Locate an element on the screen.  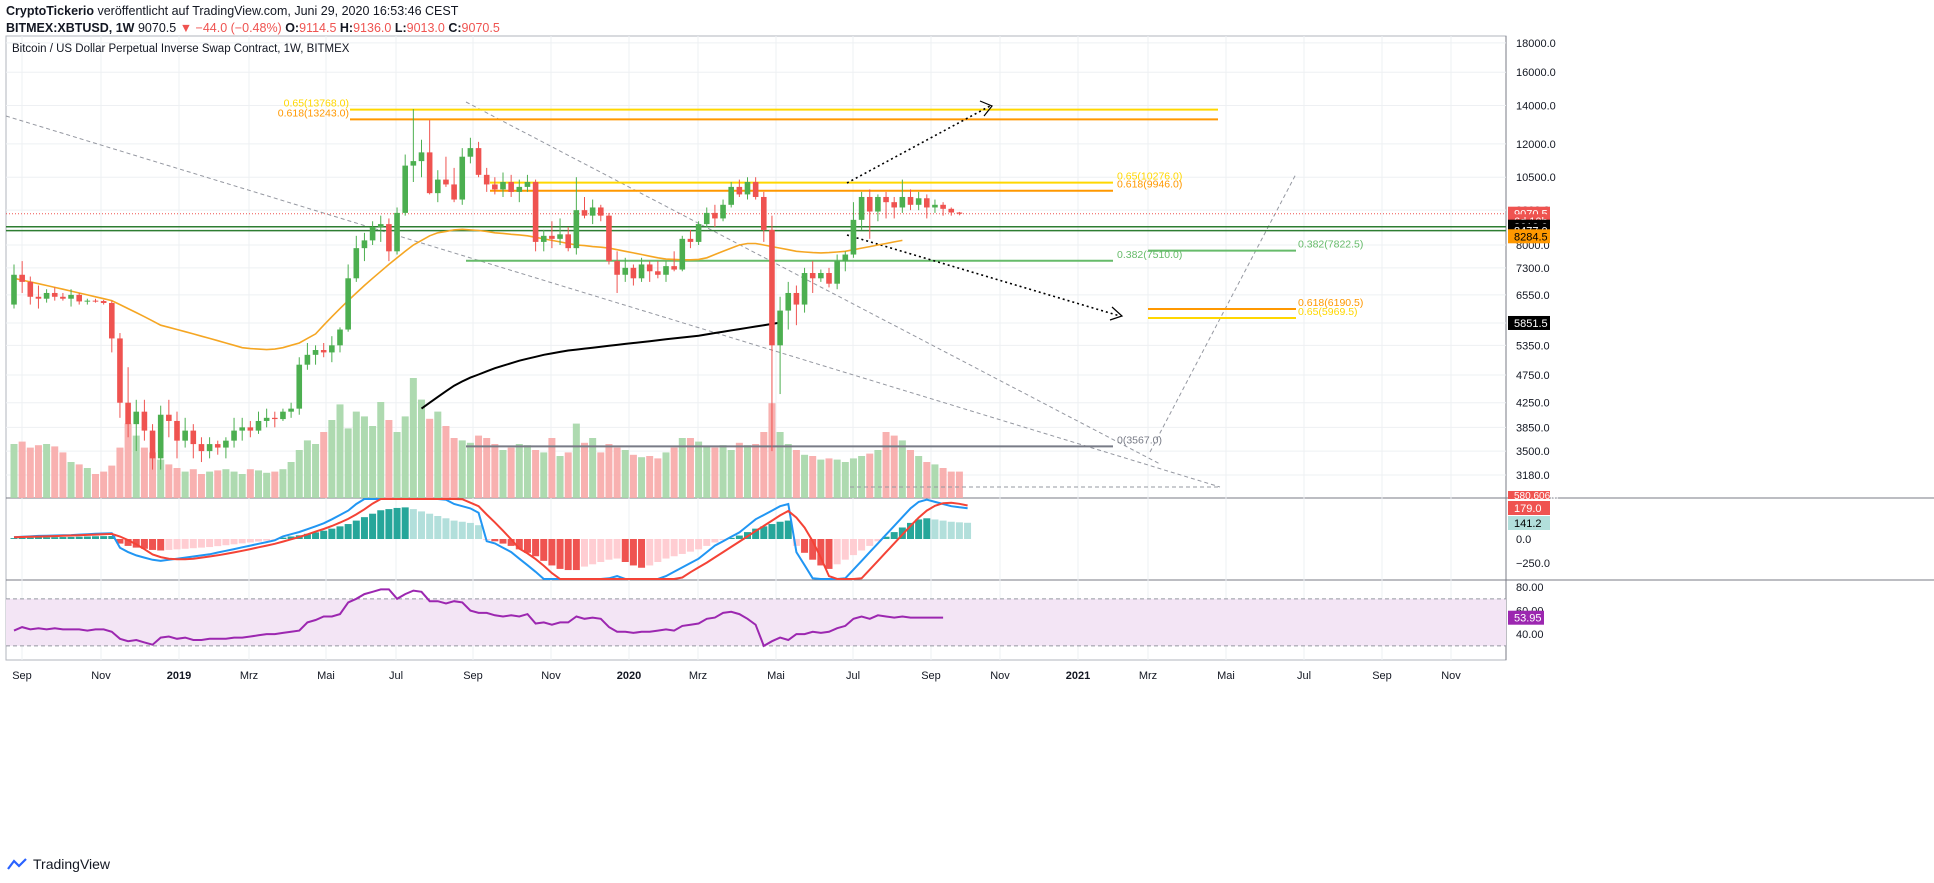
x-tick-label: Nov is located at coordinates (1000, 676).